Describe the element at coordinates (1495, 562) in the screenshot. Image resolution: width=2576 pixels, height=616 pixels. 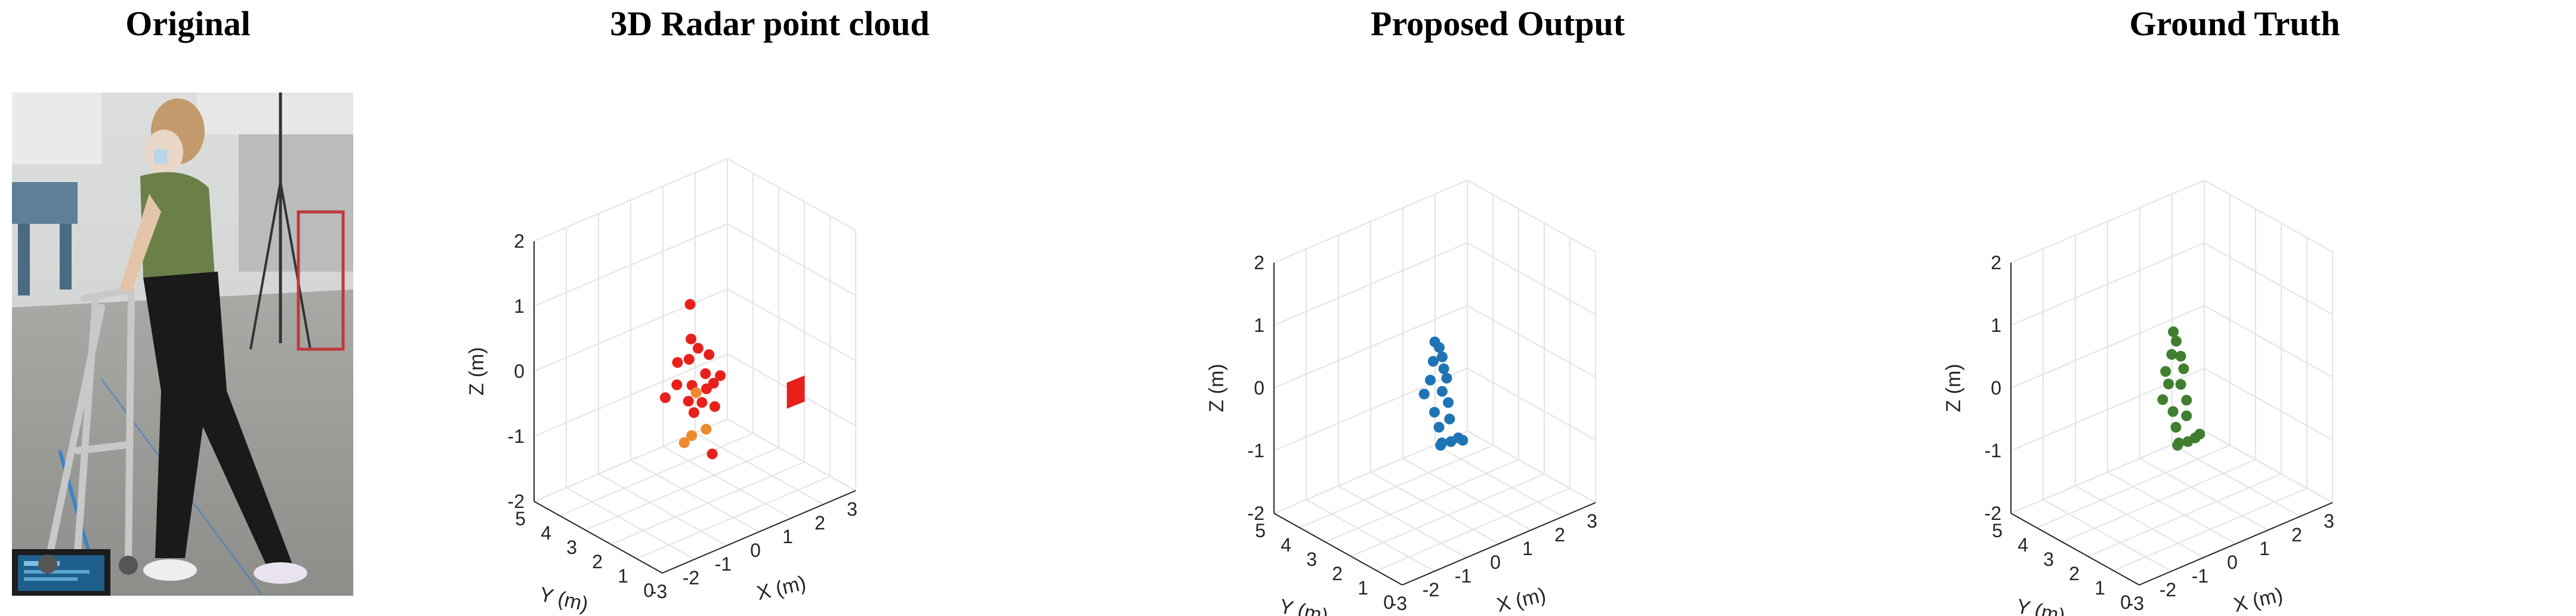
I see `x-tick-label: 0` at that location.